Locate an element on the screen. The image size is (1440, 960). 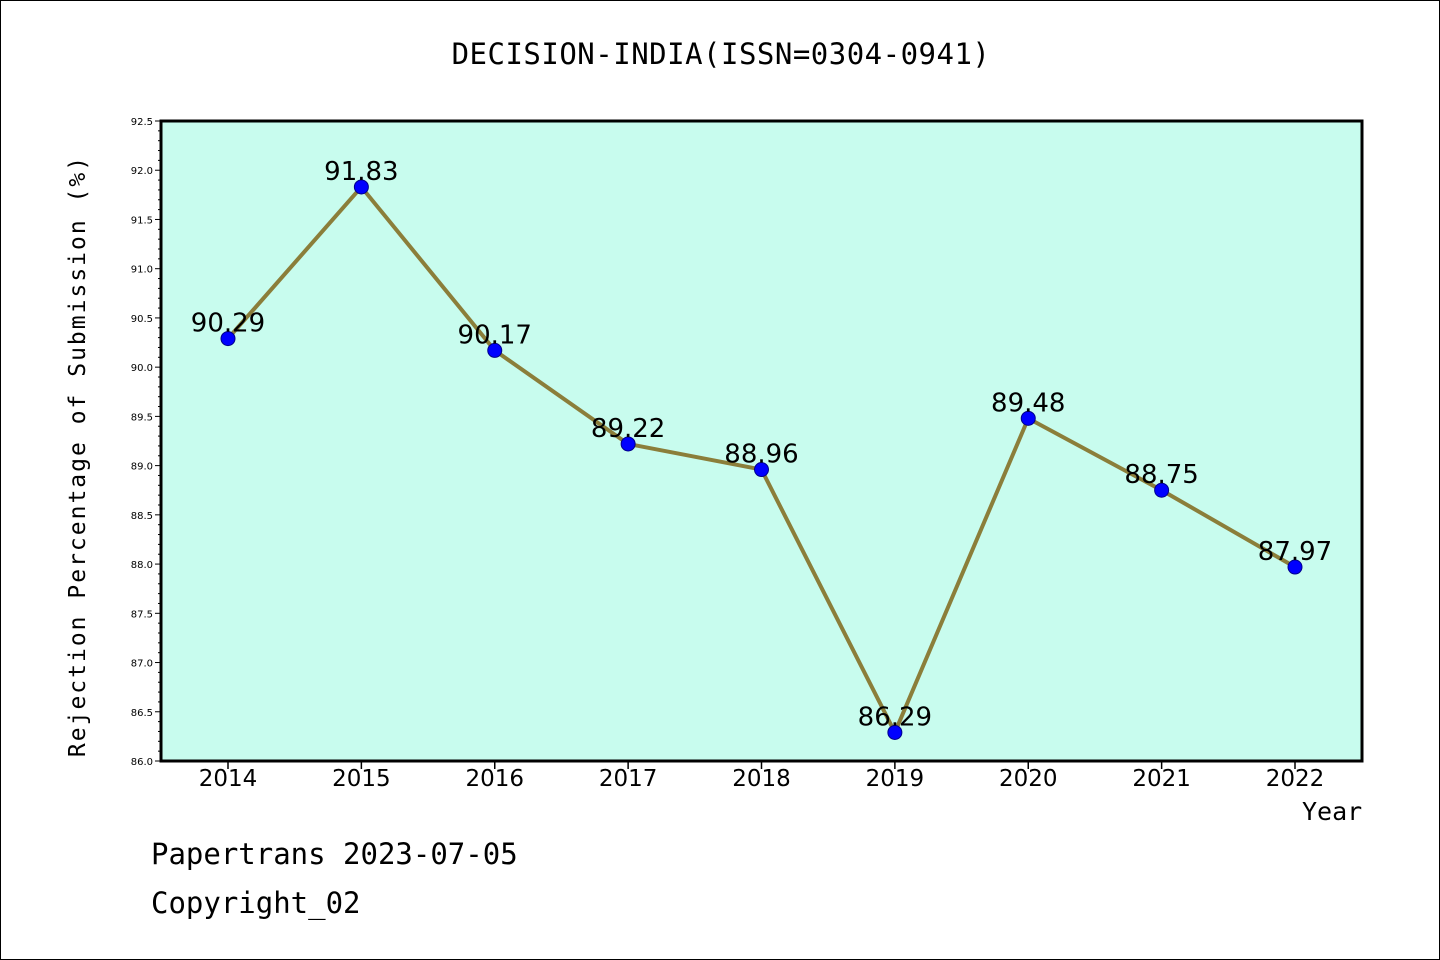
x-tick-label: 2017 is located at coordinates (628, 779).